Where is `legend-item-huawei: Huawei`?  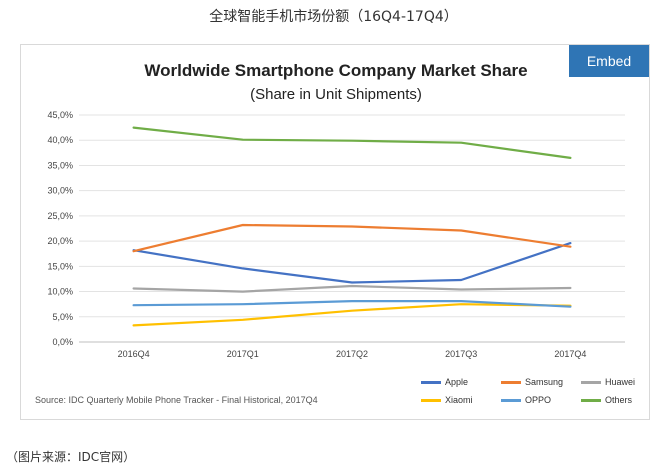
legend-item-huawei: Huawei is located at coordinates (608, 382).